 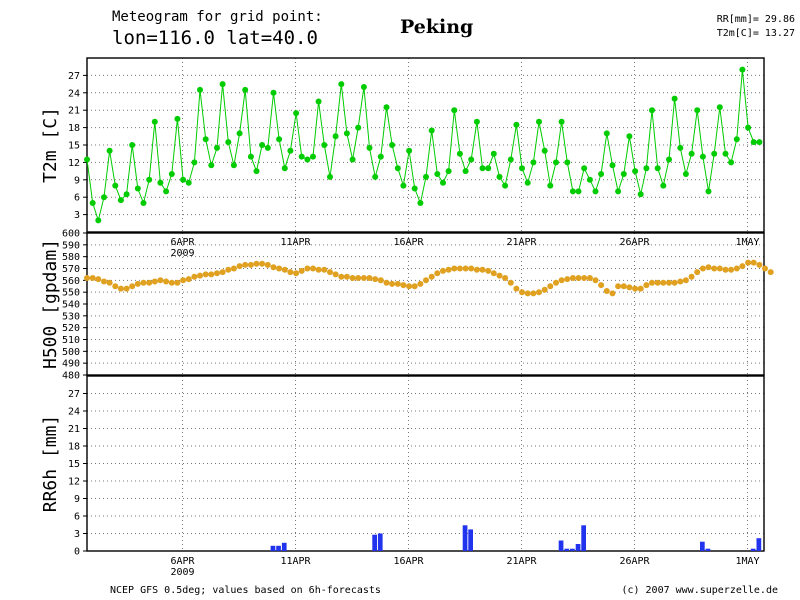 What do you see at coordinates (77, 517) in the screenshot?
I see `y-tick-label: 6` at bounding box center [77, 517].